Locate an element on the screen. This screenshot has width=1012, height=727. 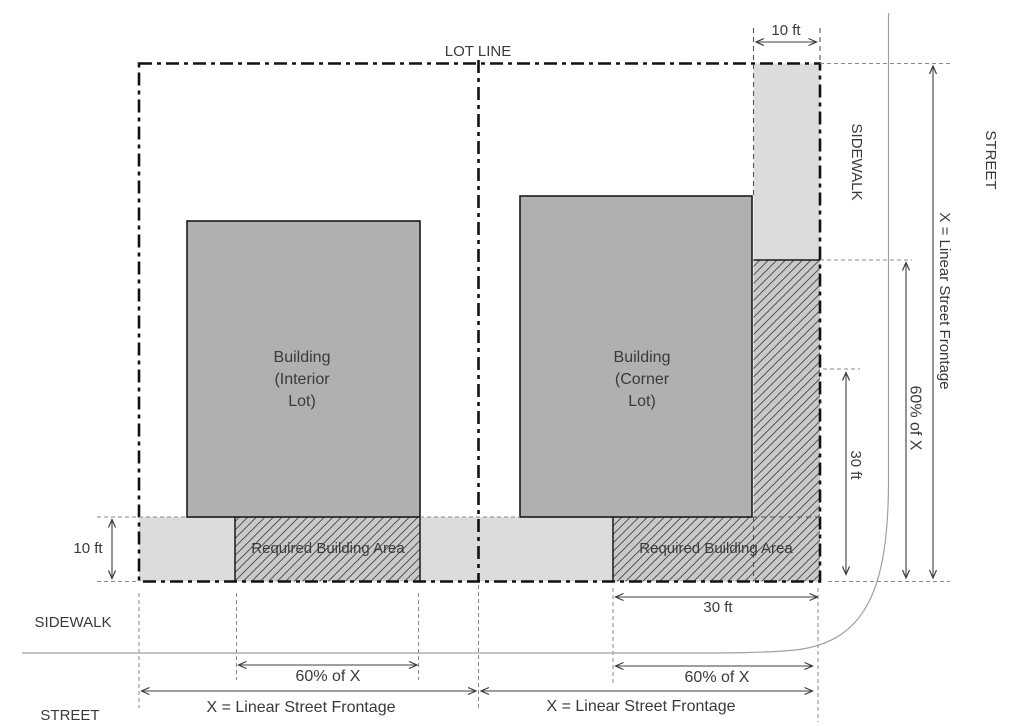
dim-label-sixty-bottom-right: 60% of X is located at coordinates (717, 677).